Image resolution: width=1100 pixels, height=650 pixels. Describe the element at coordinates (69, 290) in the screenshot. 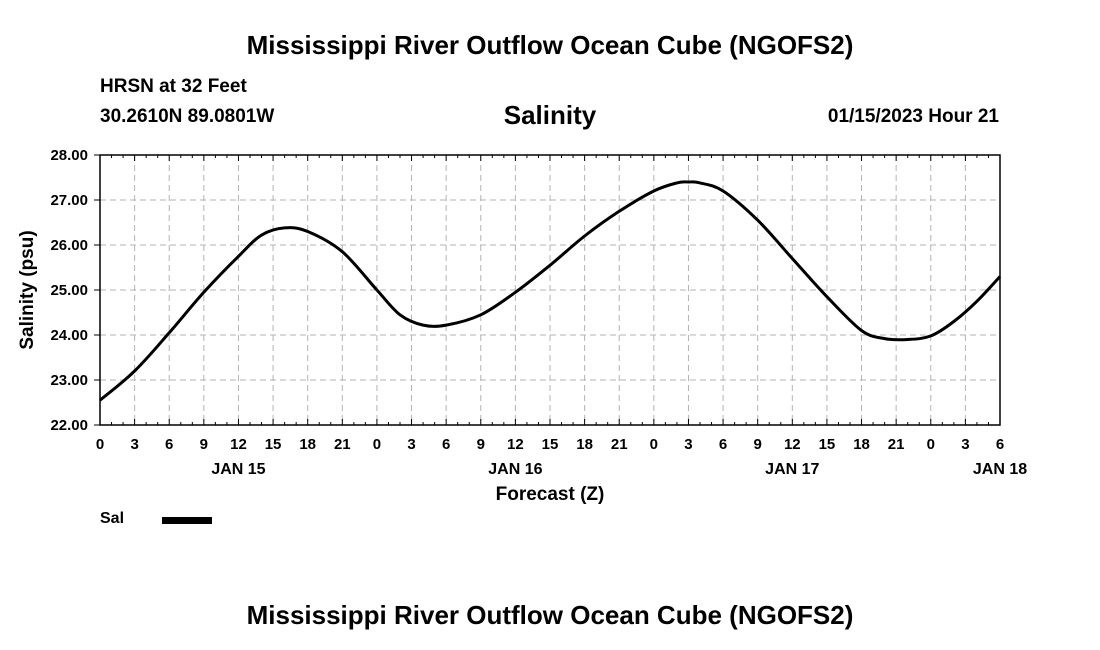

I see `y-tick-label: 25.00` at that location.